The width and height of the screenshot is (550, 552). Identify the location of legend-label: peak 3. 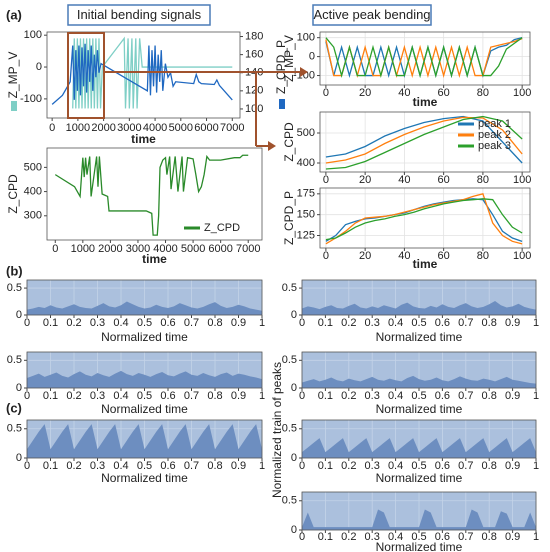
(494, 146).